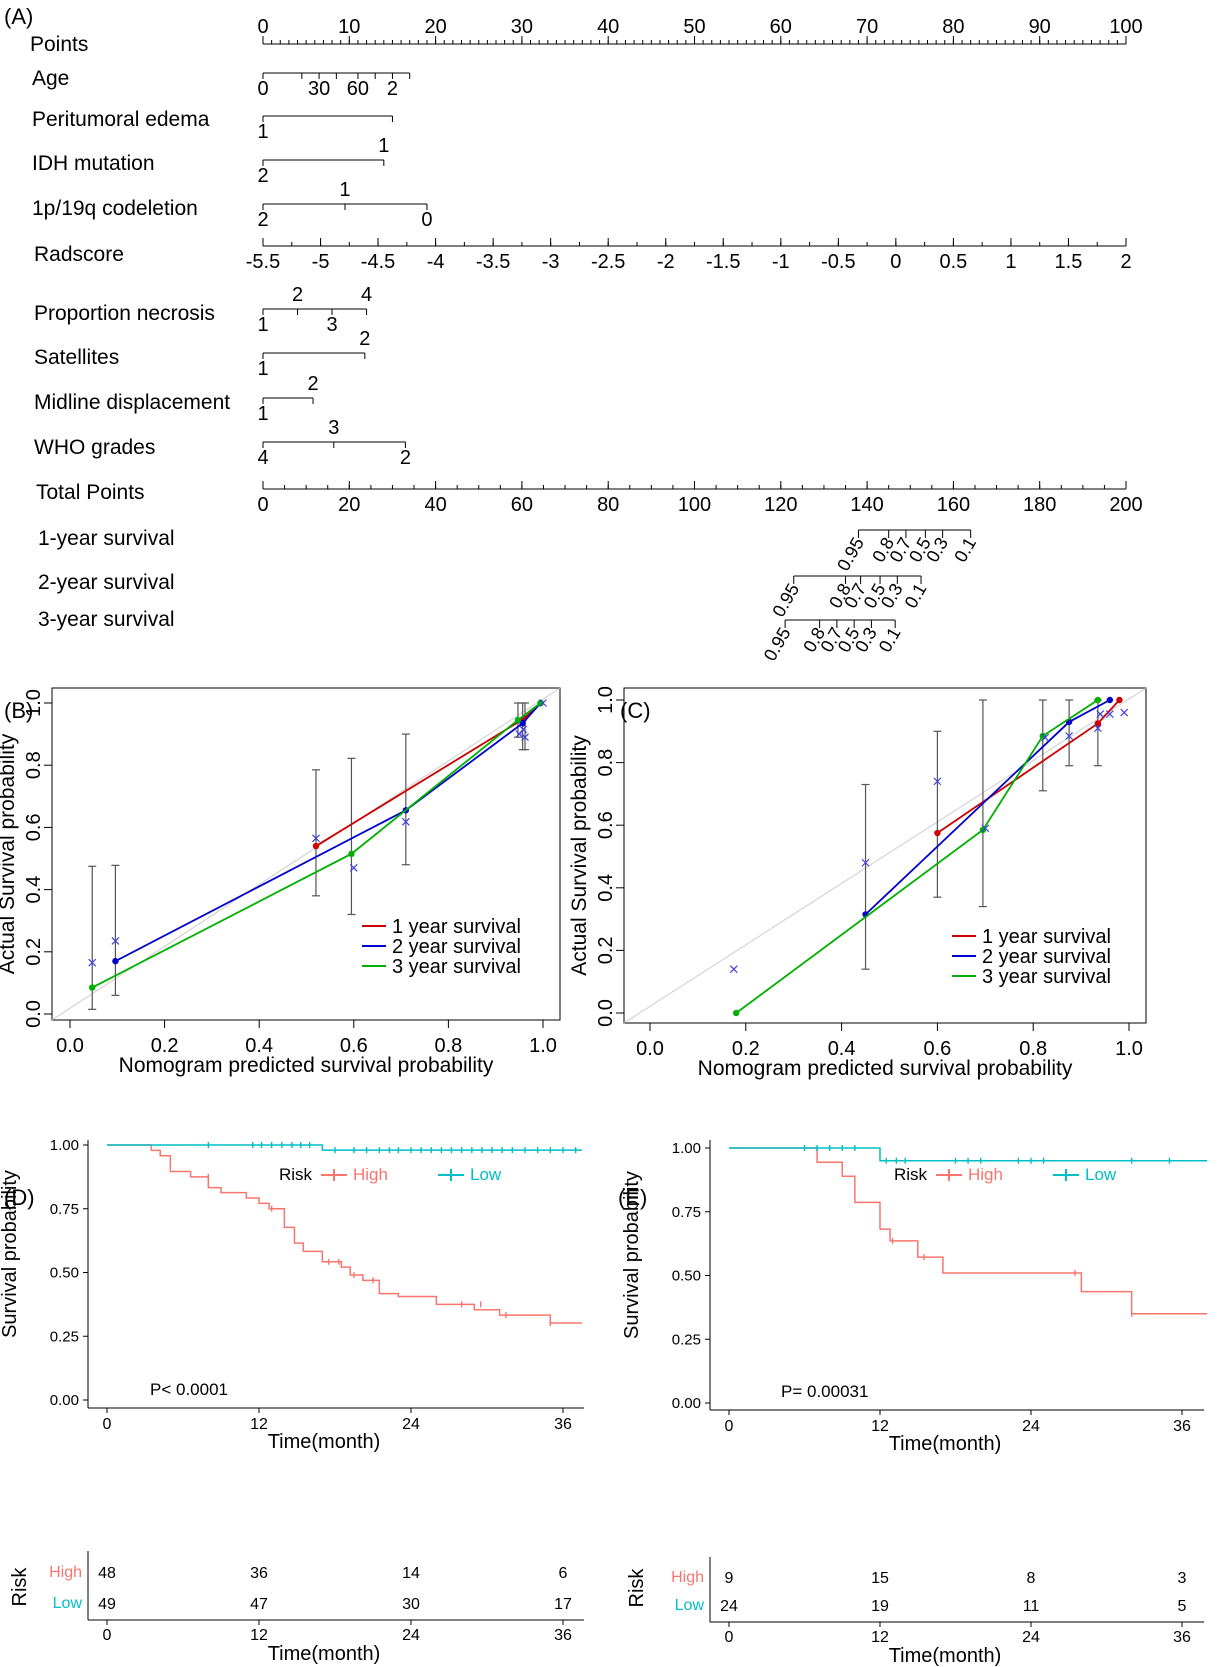 This screenshot has width=1224, height=1667. What do you see at coordinates (107, 1604) in the screenshot?
I see `risk-table-cell: 49` at bounding box center [107, 1604].